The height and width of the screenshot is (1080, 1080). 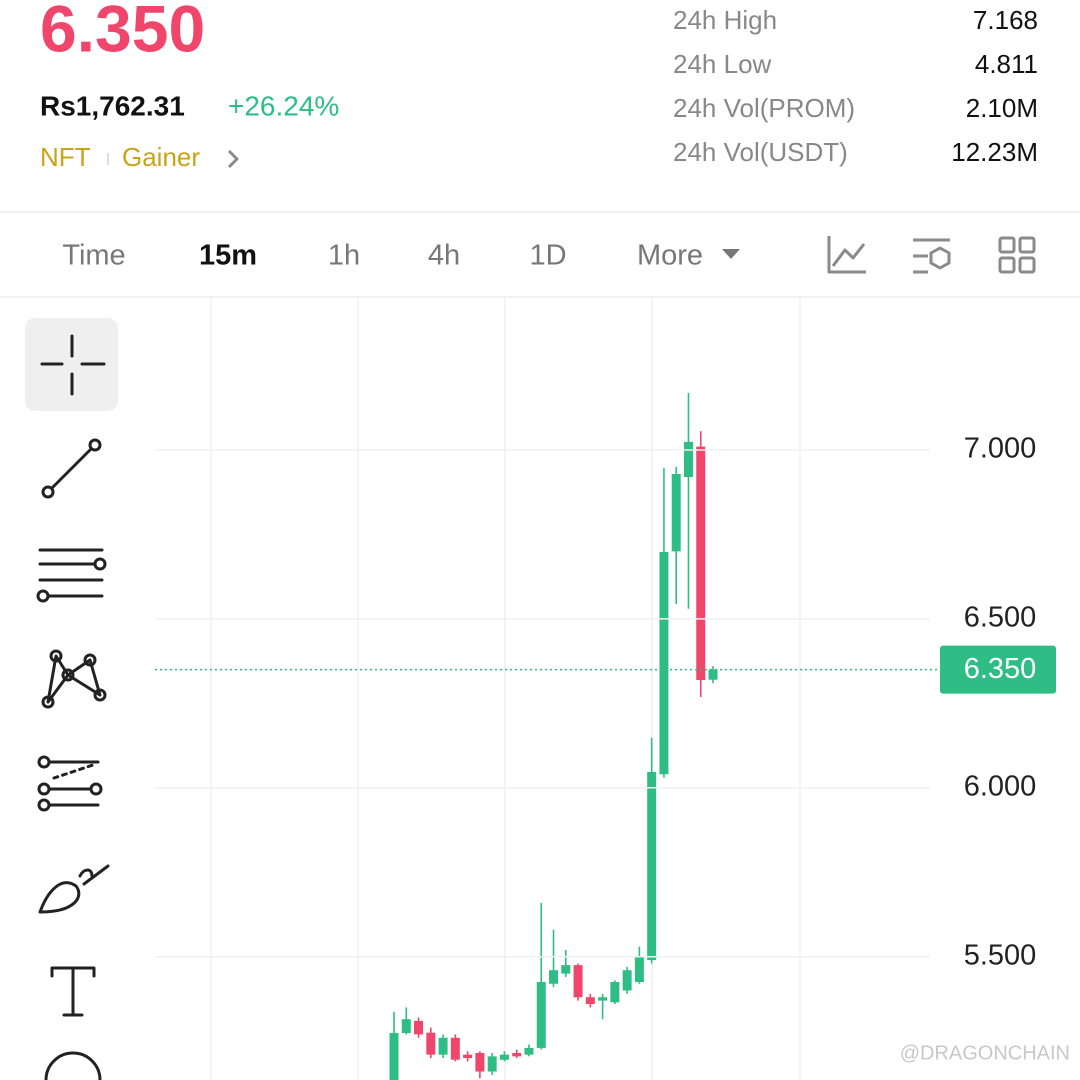 I want to click on last-price-box, so click(x=998, y=669).